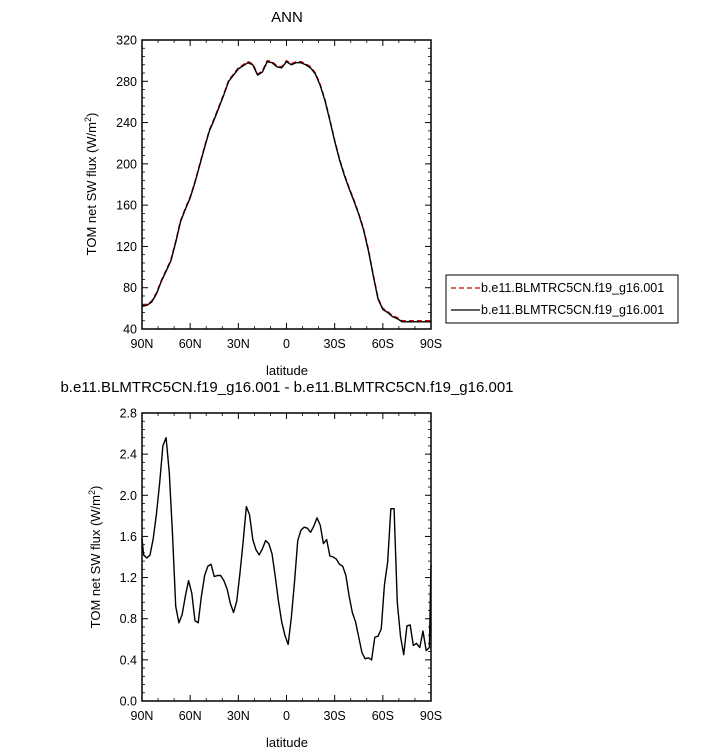 The width and height of the screenshot is (724, 756). What do you see at coordinates (335, 344) in the screenshot?
I see `top-x-tick-label: 30S` at bounding box center [335, 344].